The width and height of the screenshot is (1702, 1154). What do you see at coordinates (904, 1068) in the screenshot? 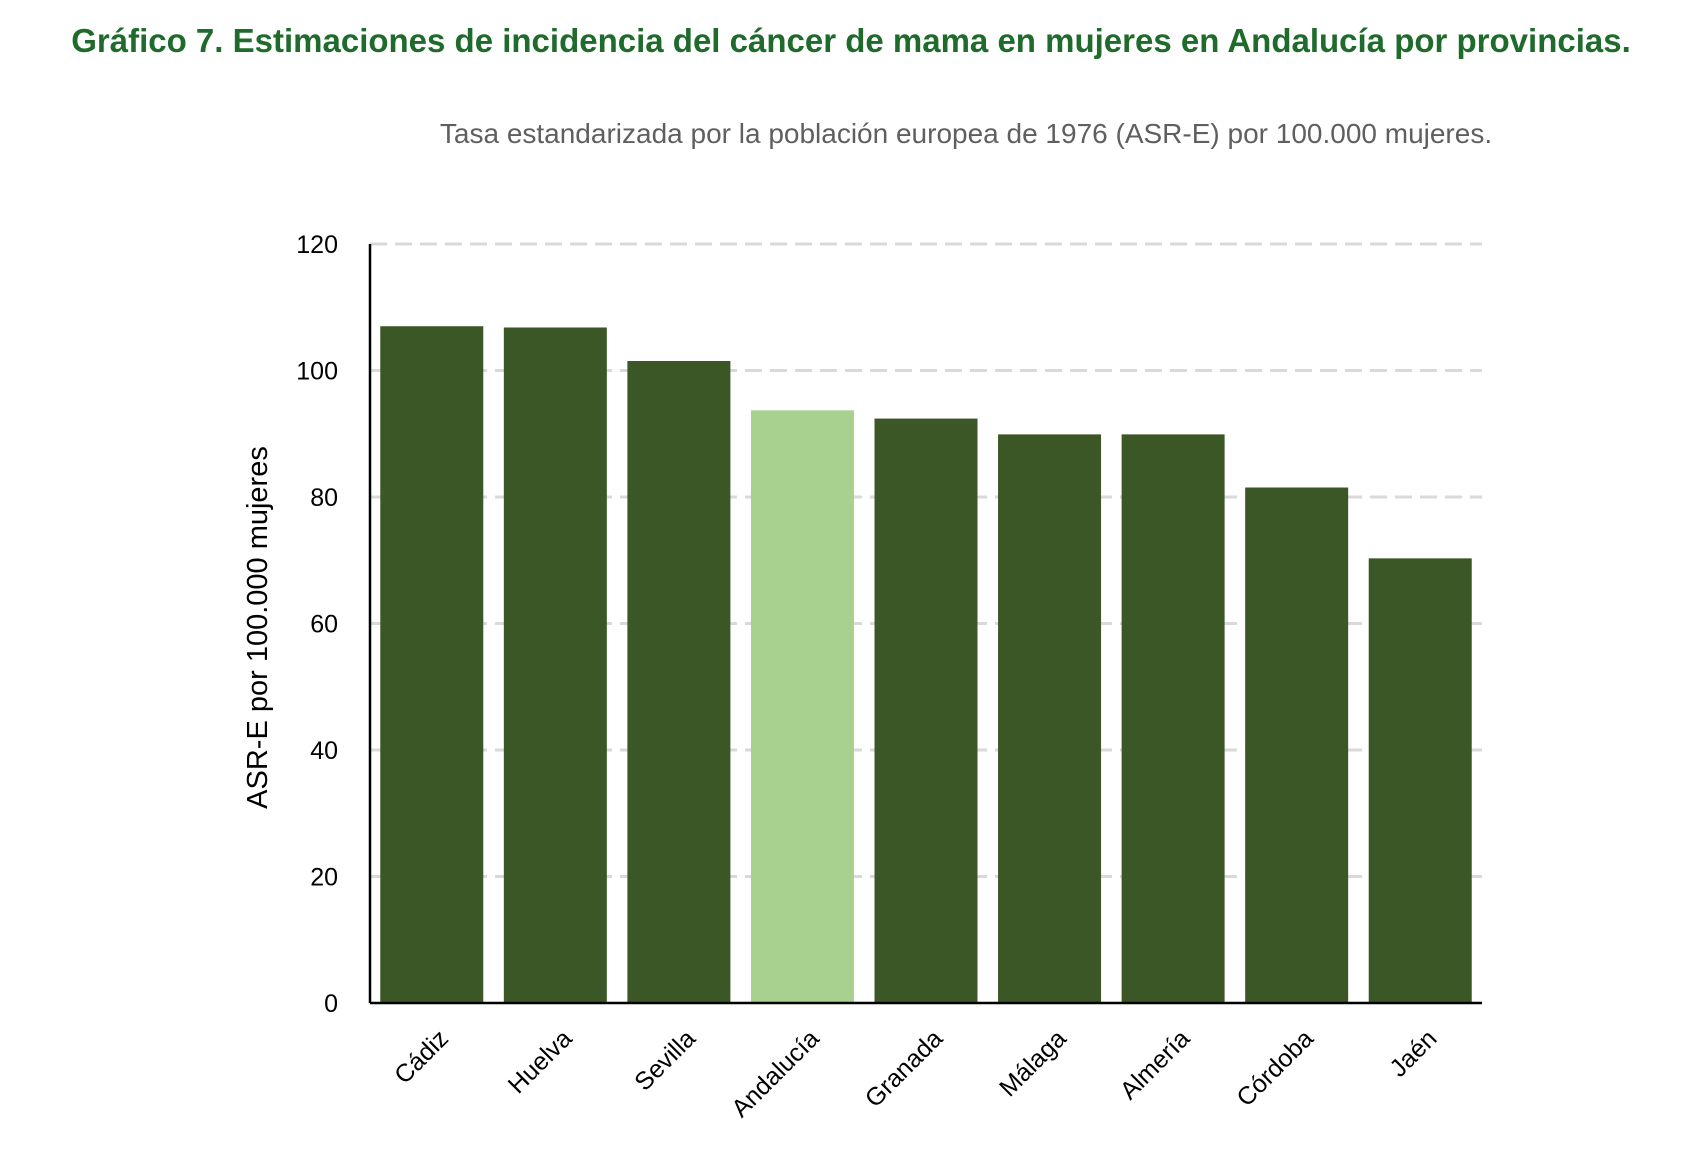
I see `x-category-label: Granada` at bounding box center [904, 1068].